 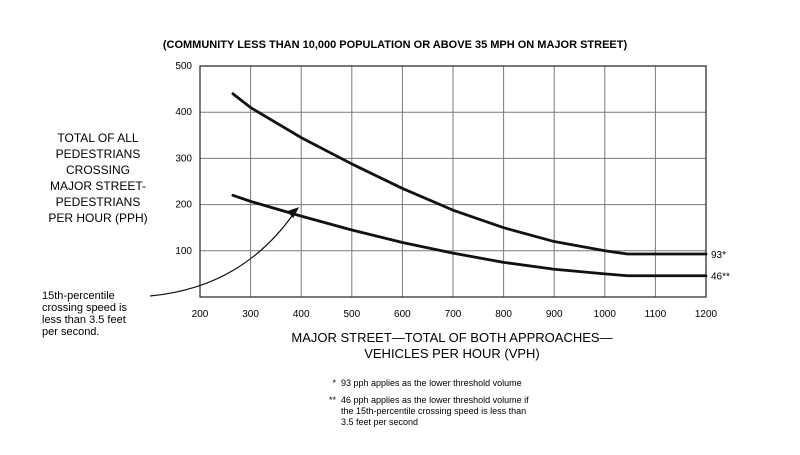 I want to click on annotation-arrowhead, so click(x=293, y=213).